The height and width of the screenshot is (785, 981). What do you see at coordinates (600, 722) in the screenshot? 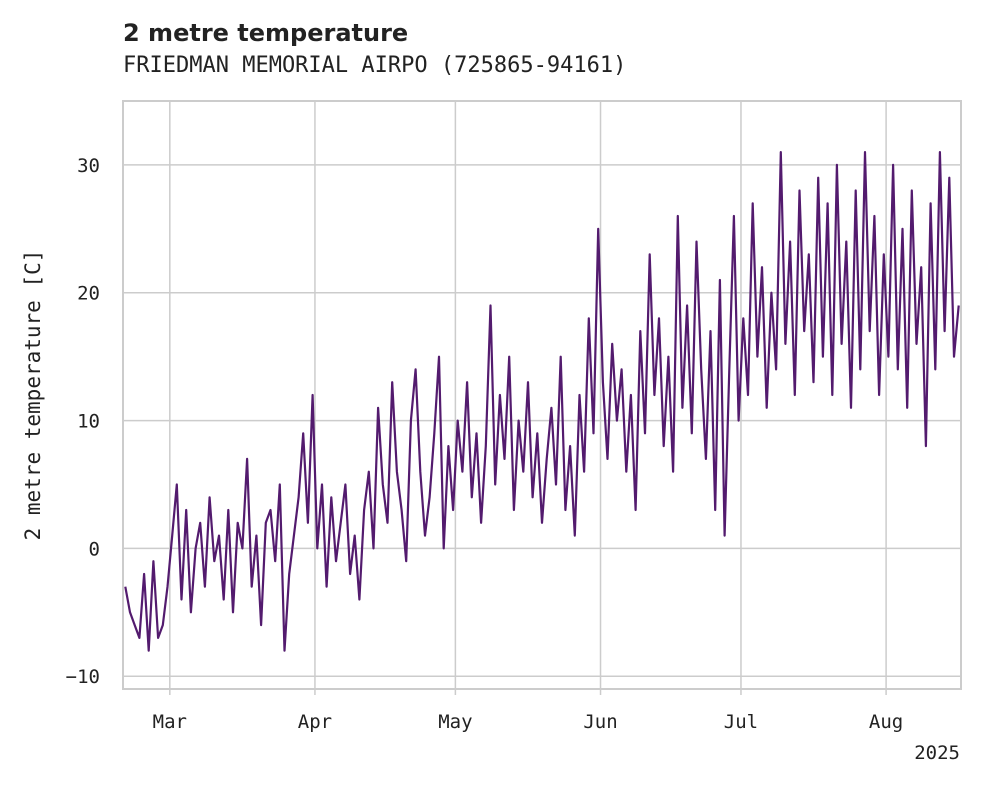
I see `x-tick-label: Jun` at bounding box center [600, 722].